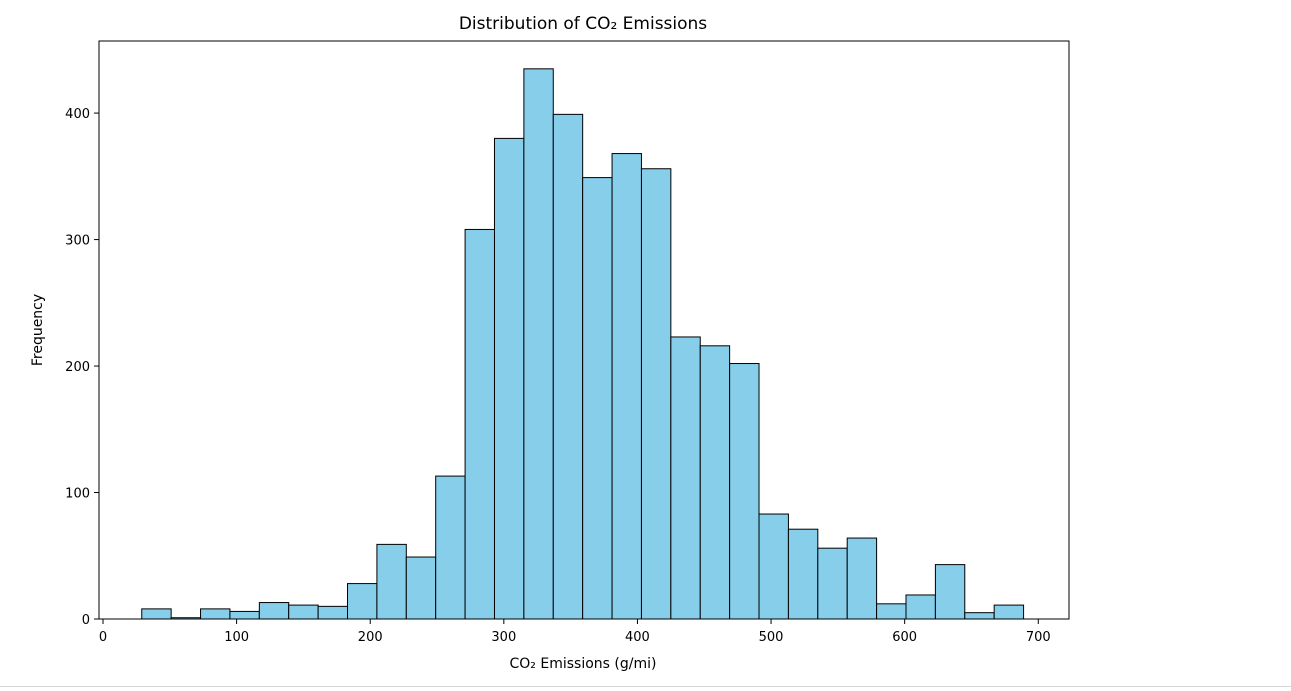  What do you see at coordinates (77, 494) in the screenshot?
I see `y-tick-label: 100` at bounding box center [77, 494].